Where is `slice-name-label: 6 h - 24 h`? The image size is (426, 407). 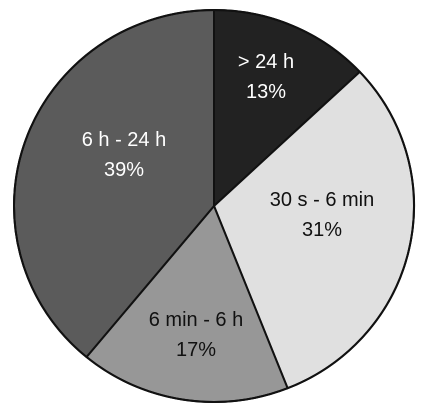 slice-name-label: 6 h - 24 h is located at coordinates (124, 140).